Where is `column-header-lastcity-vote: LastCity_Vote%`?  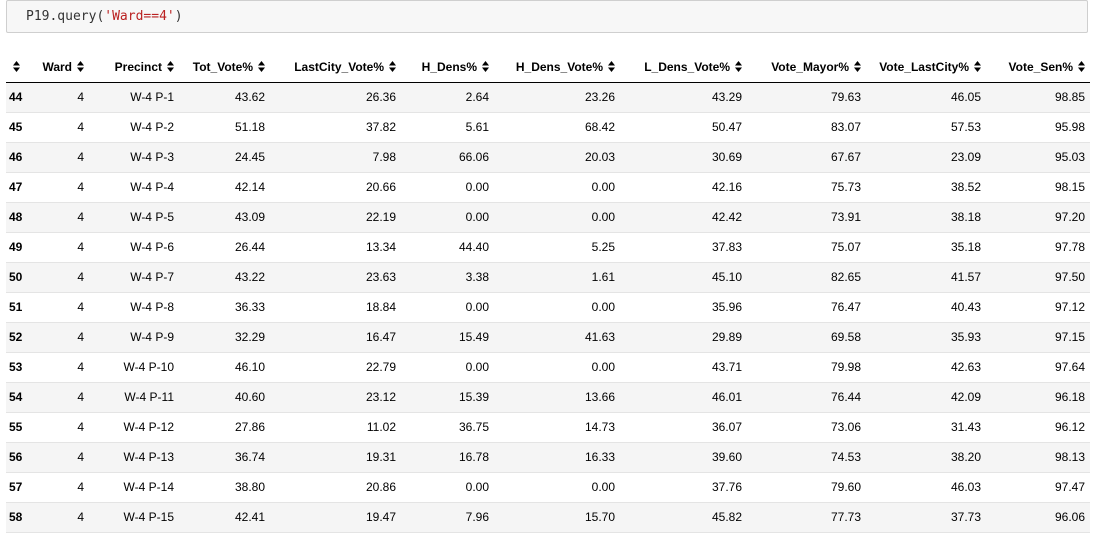 column-header-lastcity-vote: LastCity_Vote% is located at coordinates (335, 67).